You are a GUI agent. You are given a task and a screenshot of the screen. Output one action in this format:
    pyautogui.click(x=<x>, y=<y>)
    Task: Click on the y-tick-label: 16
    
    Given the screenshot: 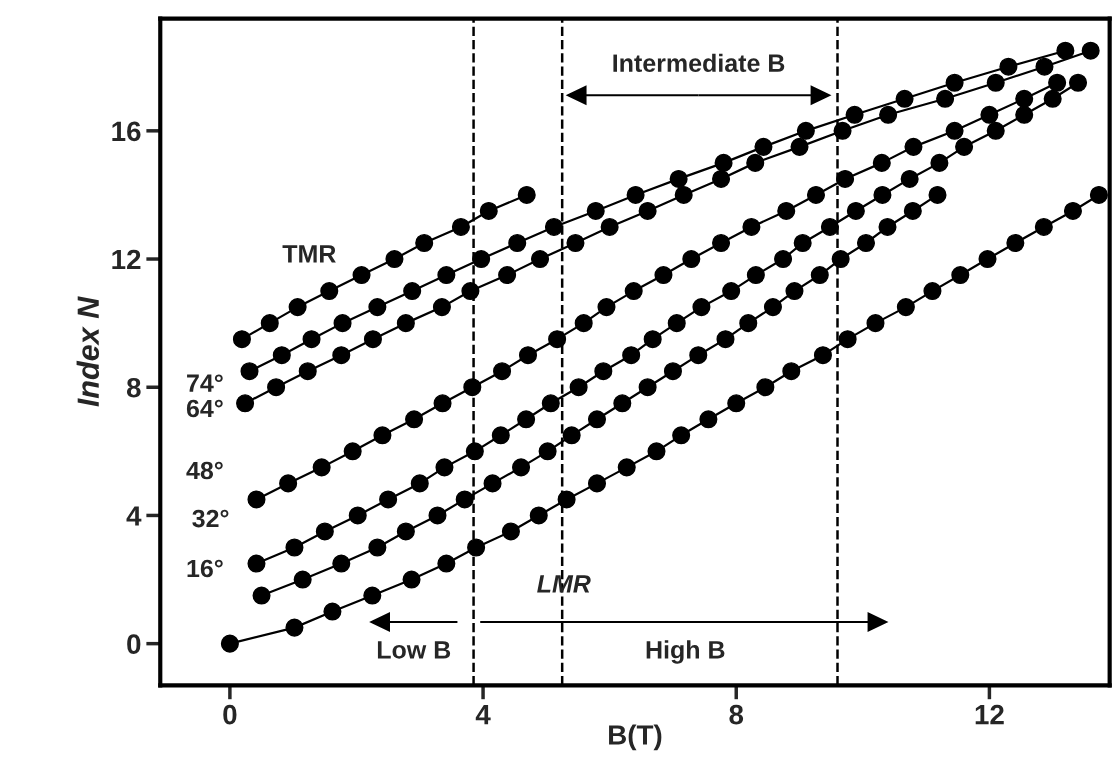 What is the action you would take?
    pyautogui.click(x=126, y=131)
    